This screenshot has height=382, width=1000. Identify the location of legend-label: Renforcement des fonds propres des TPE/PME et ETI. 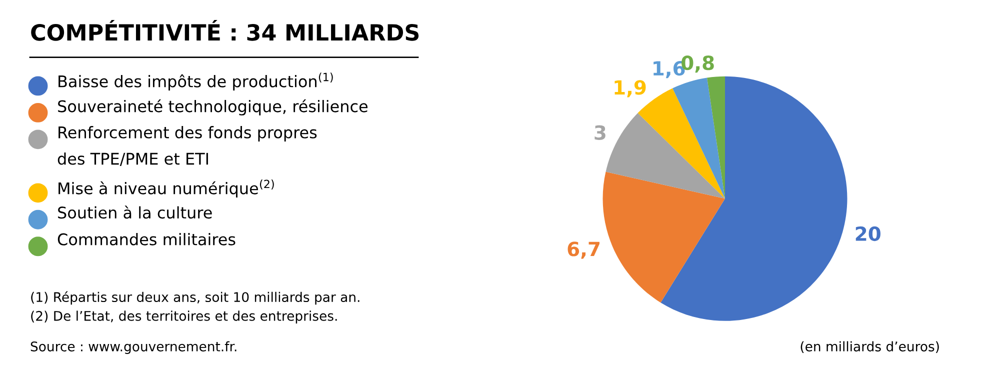
(187, 146).